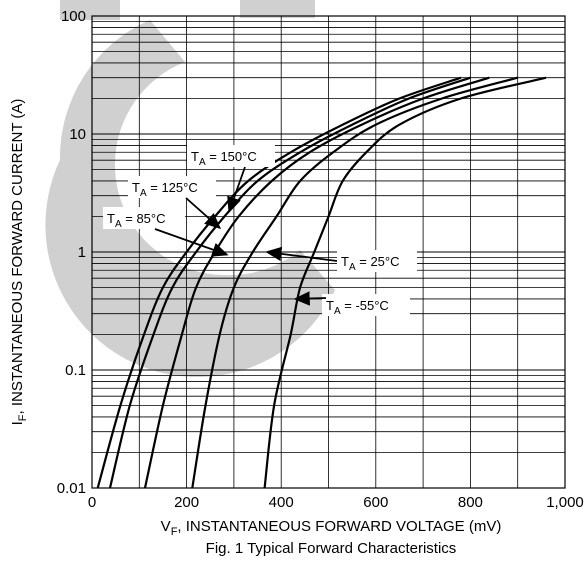  I want to click on y-tick-label: 0.1, so click(75, 370).